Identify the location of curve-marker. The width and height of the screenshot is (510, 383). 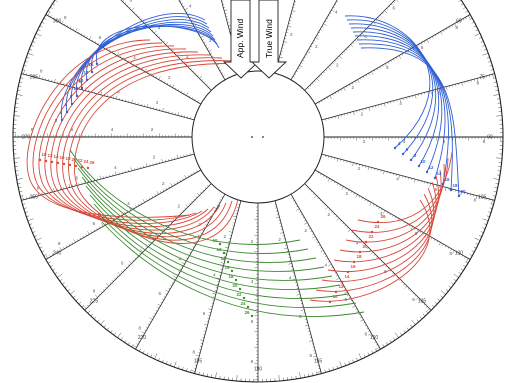
(419, 166).